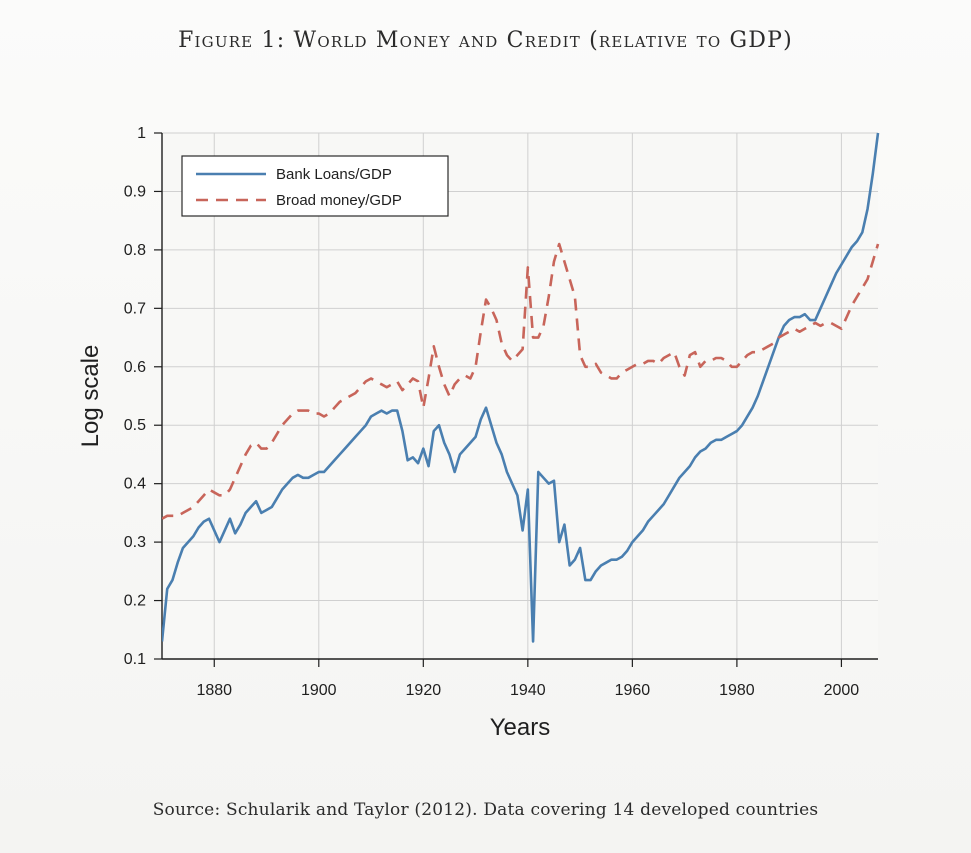  Describe the element at coordinates (214, 690) in the screenshot. I see `x-tick-label: 1880` at that location.